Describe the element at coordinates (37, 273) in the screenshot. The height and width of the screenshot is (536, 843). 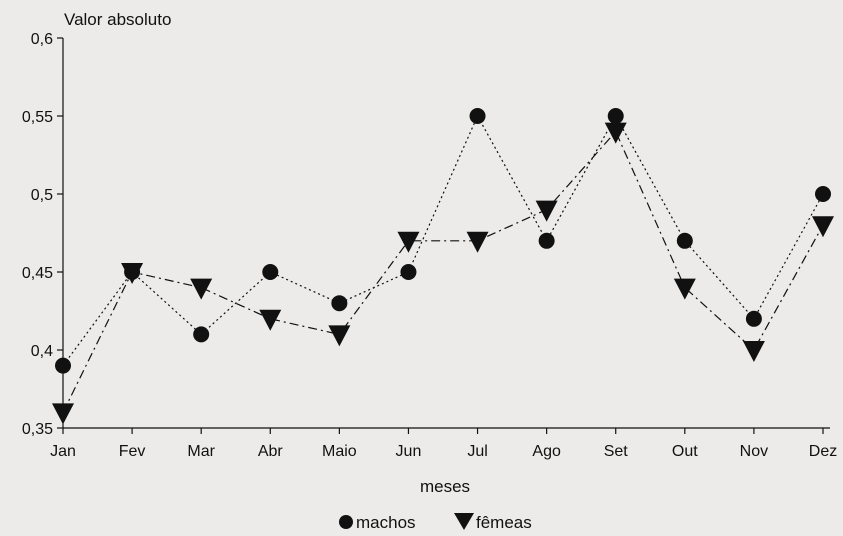
I see `y-tick-label: 0,45` at that location.